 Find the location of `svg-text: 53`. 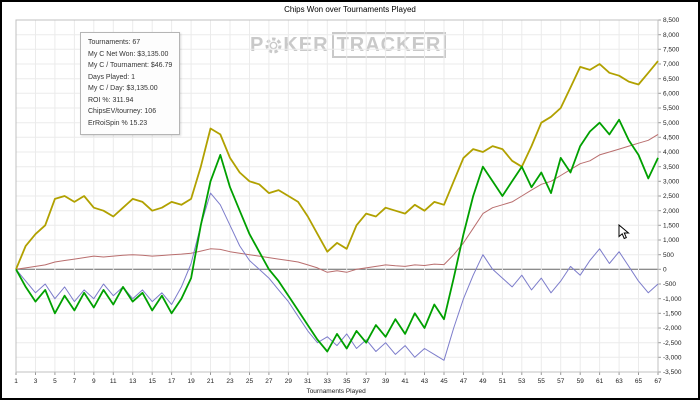

svg-text: 53 is located at coordinates (522, 381).